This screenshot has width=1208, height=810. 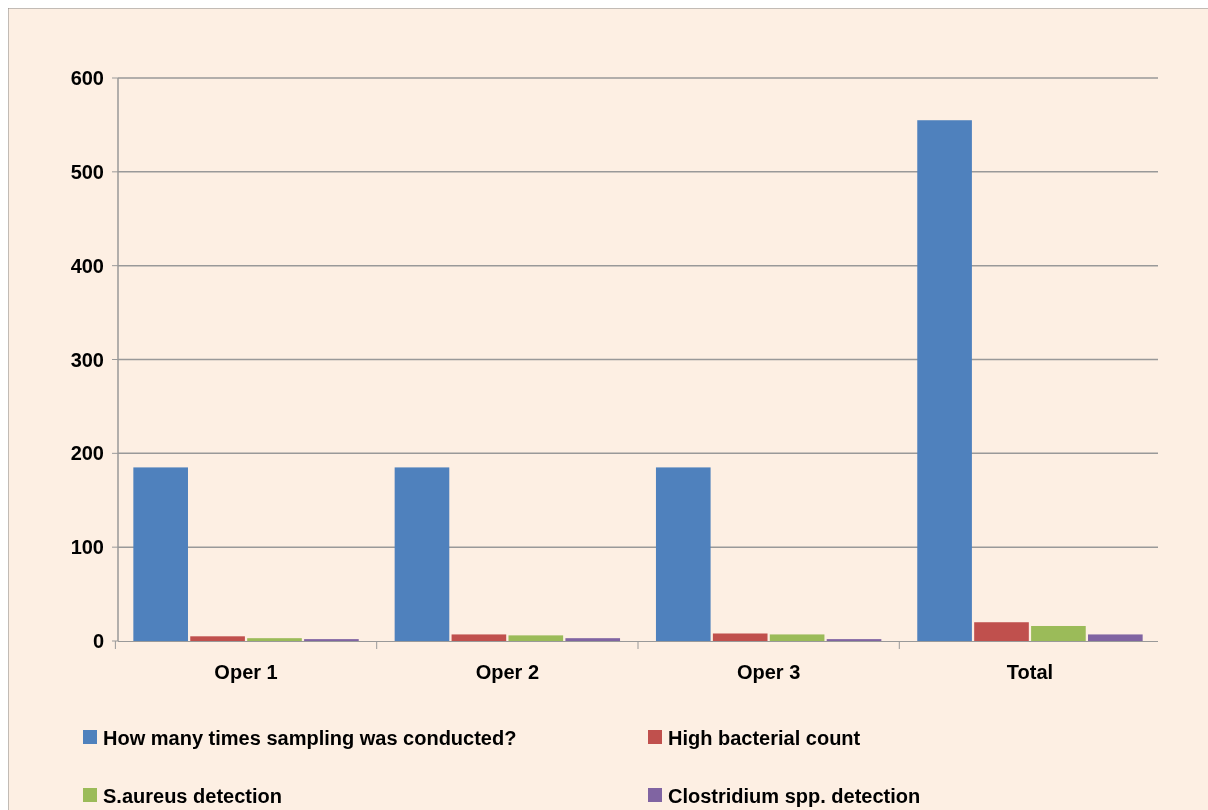 What do you see at coordinates (87, 547) in the screenshot?
I see `y-tick-label: 100` at bounding box center [87, 547].